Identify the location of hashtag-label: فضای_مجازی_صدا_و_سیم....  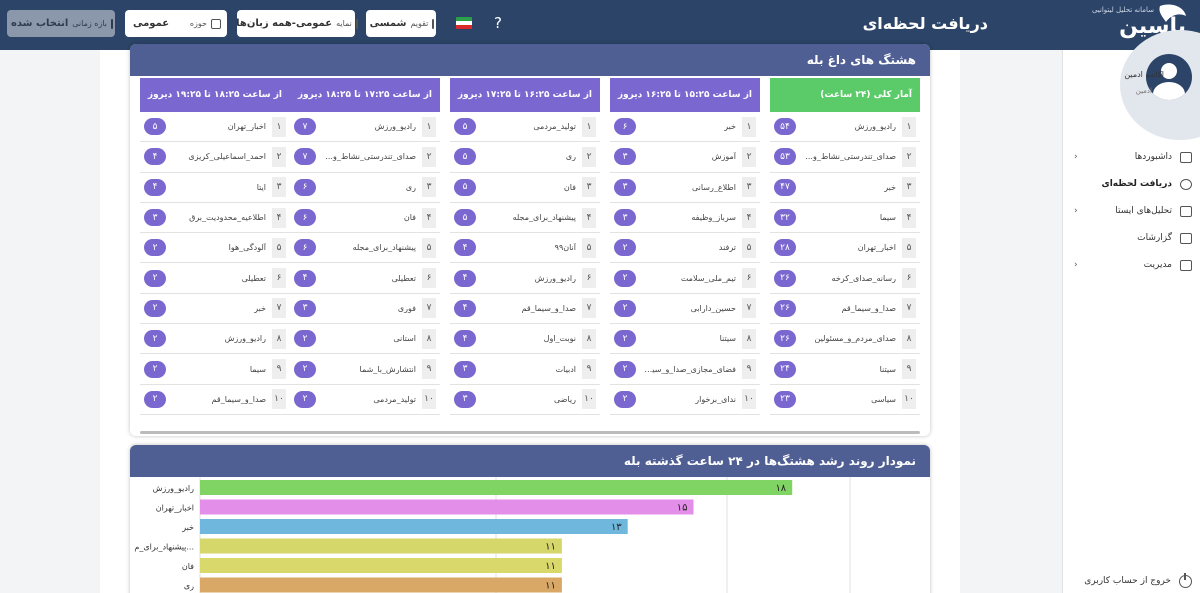
(689, 369).